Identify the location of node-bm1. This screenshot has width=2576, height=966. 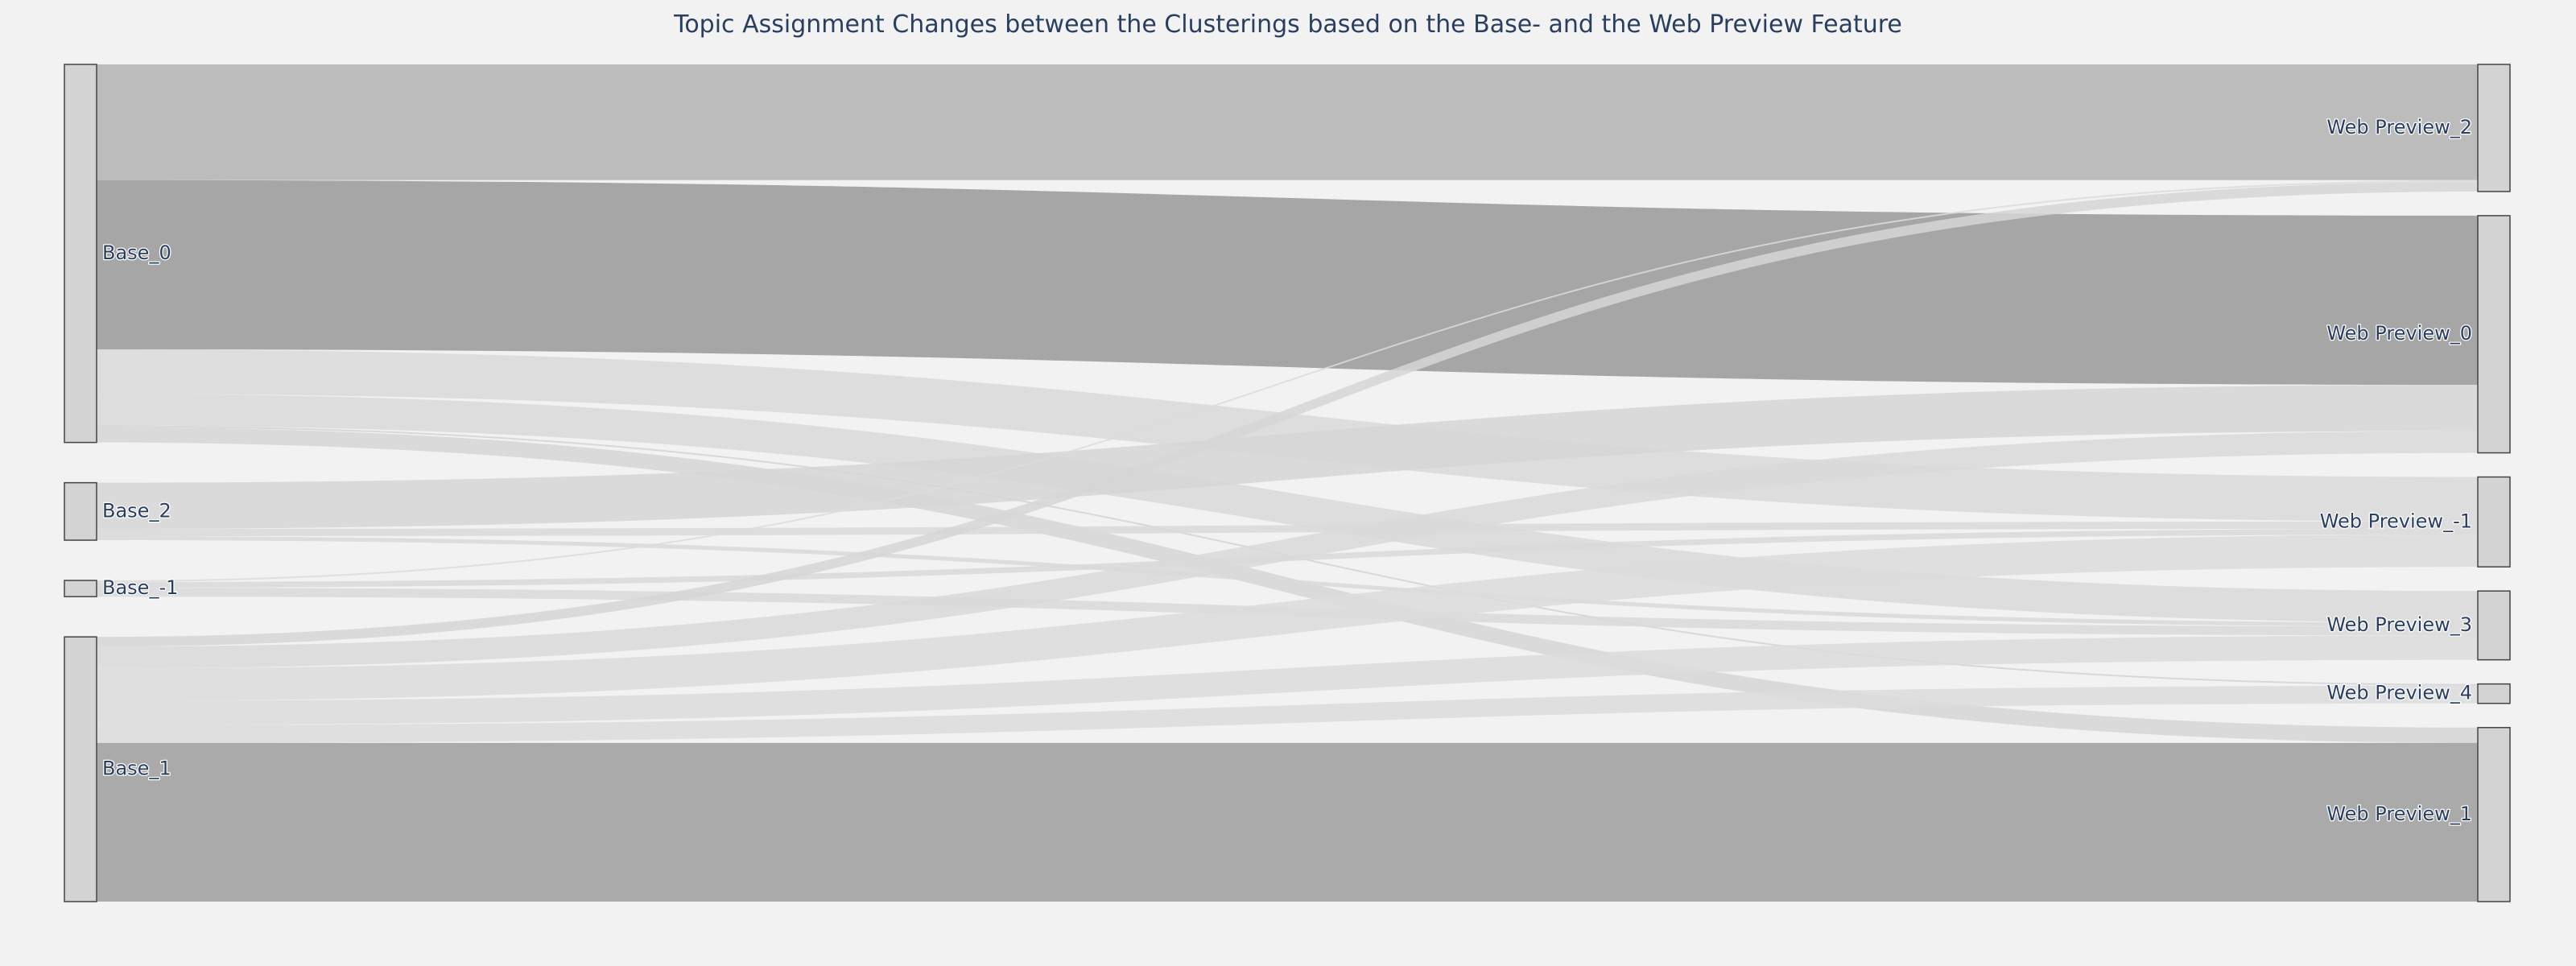
(80, 588).